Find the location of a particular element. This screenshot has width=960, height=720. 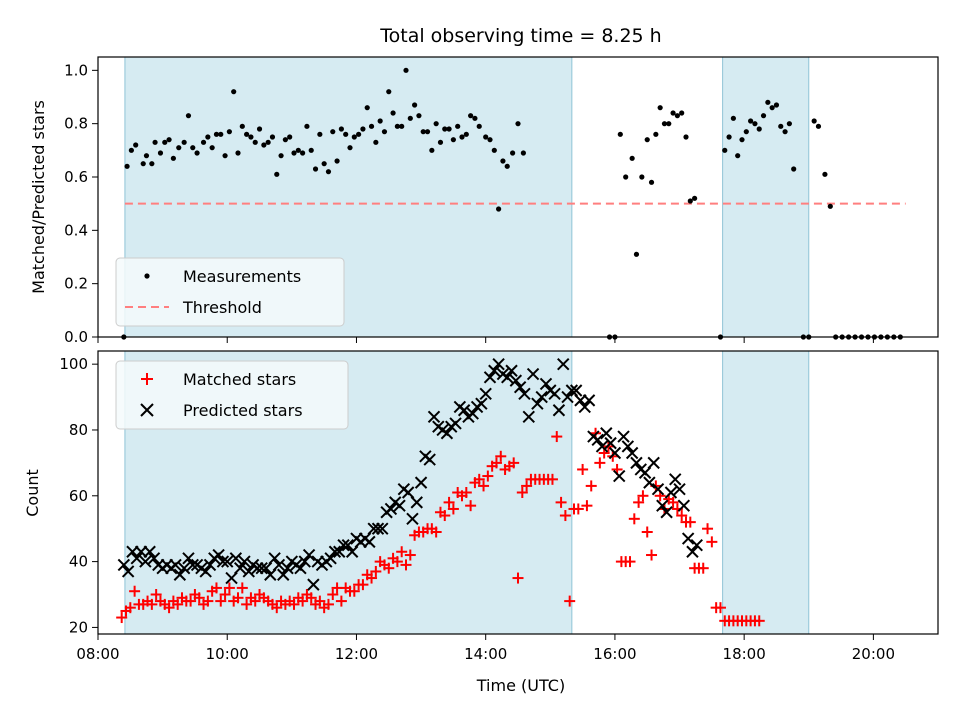

legend-marker-measurements is located at coordinates (147, 276).